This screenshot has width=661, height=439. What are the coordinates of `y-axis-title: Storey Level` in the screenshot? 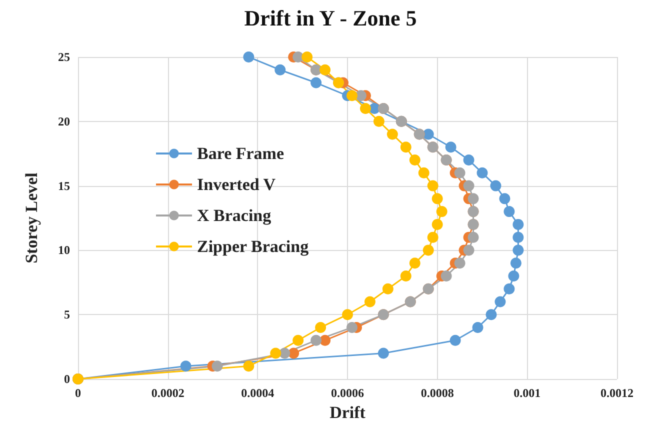 It's located at (31, 218).